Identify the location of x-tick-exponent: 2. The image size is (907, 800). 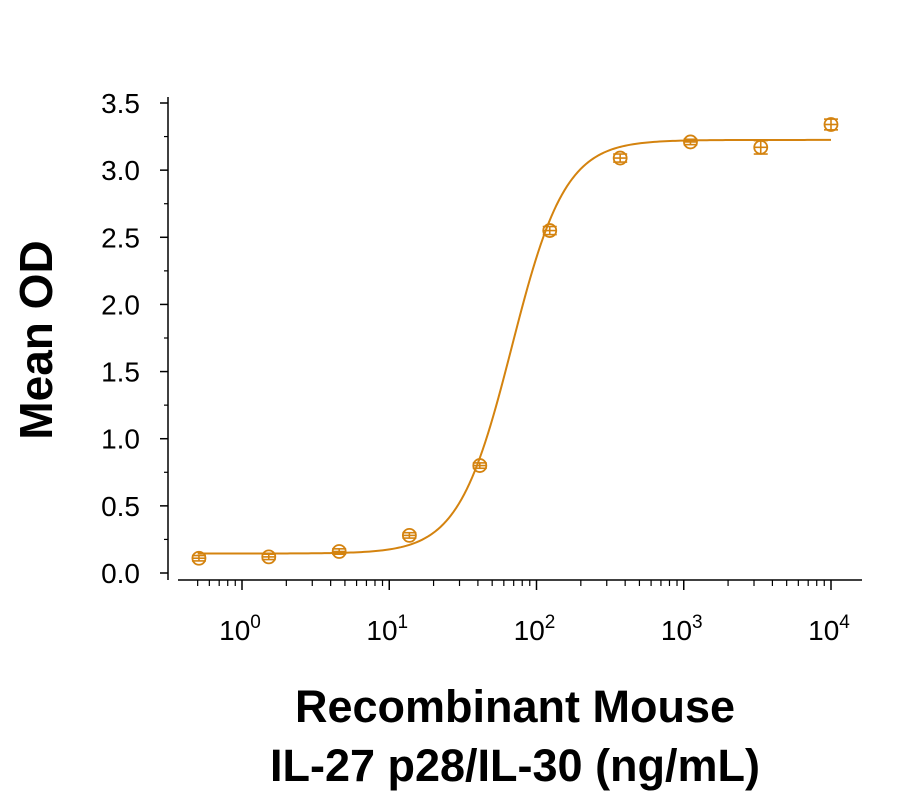
(550, 622).